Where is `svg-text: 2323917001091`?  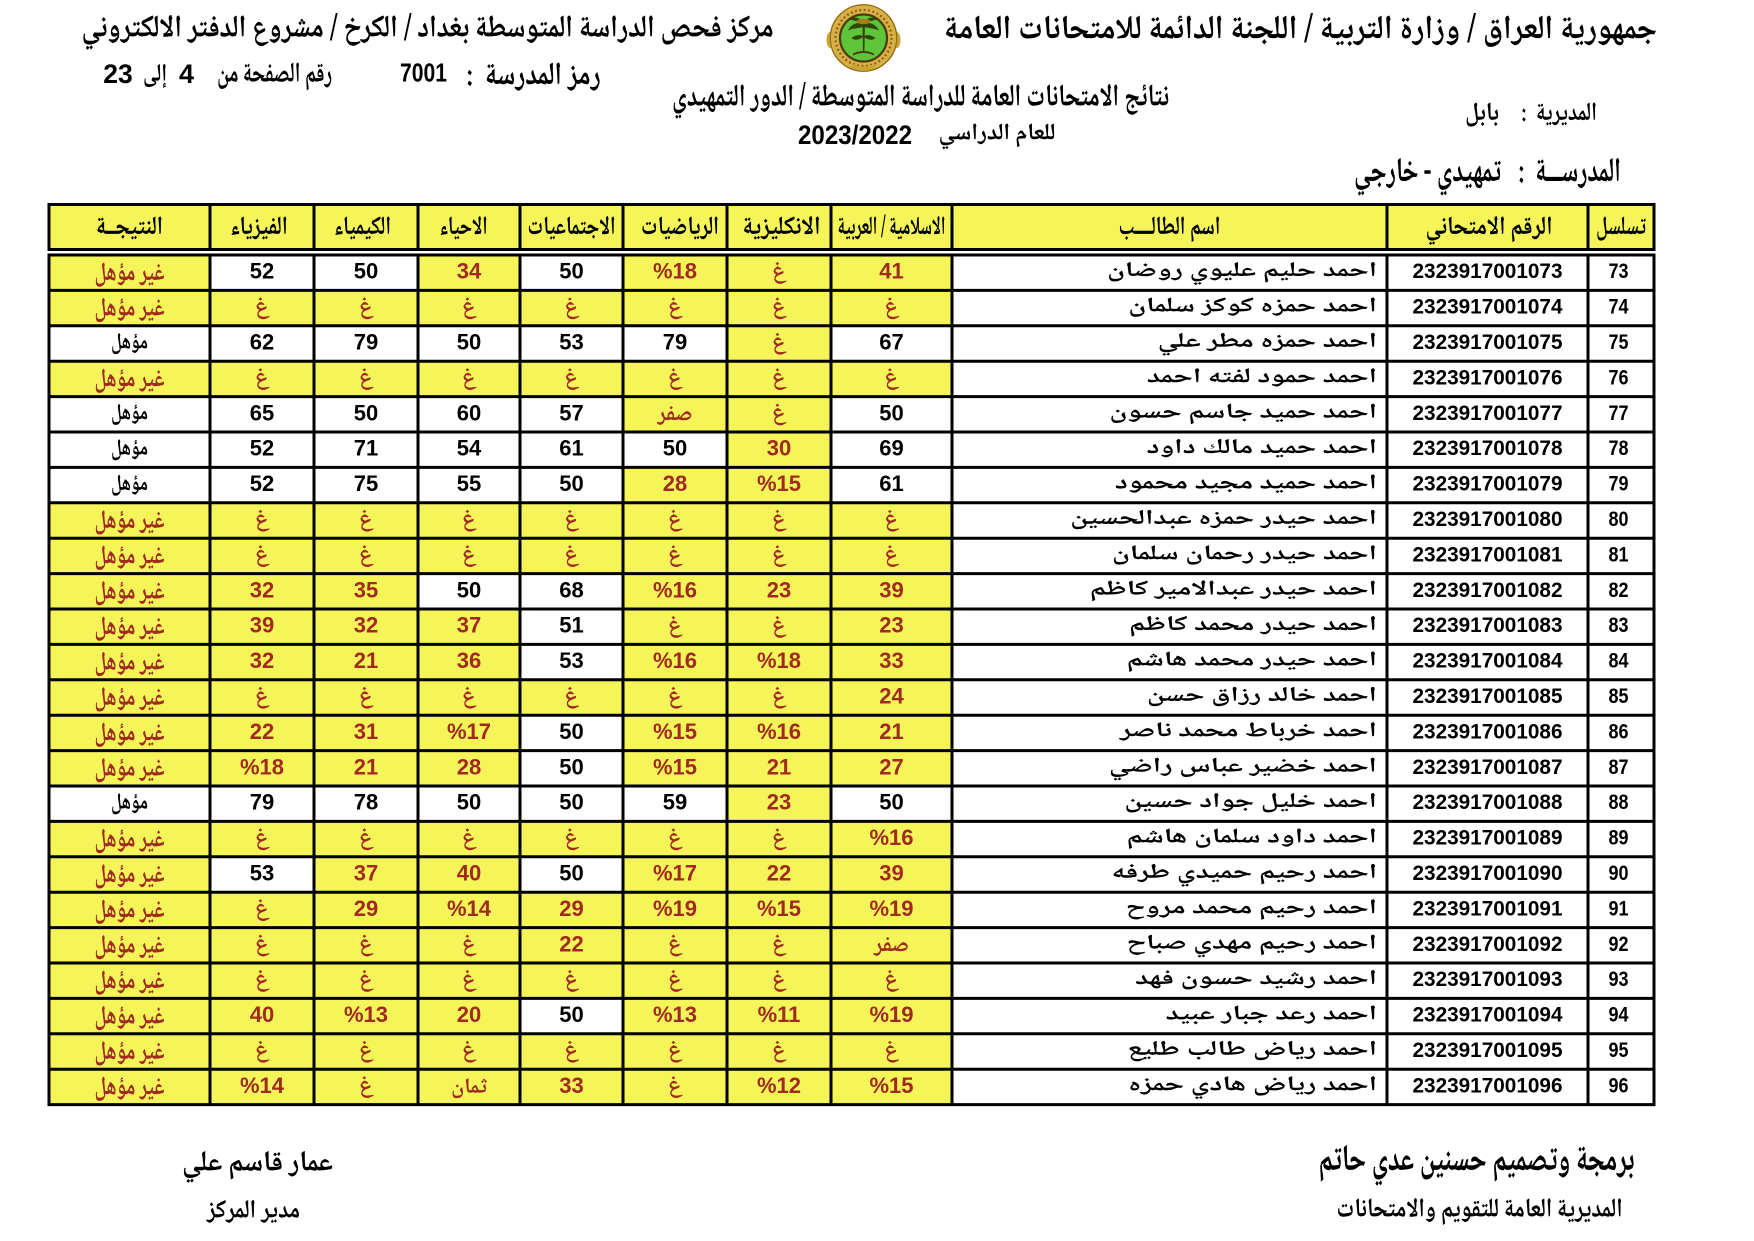
svg-text: 2323917001091 is located at coordinates (1488, 908).